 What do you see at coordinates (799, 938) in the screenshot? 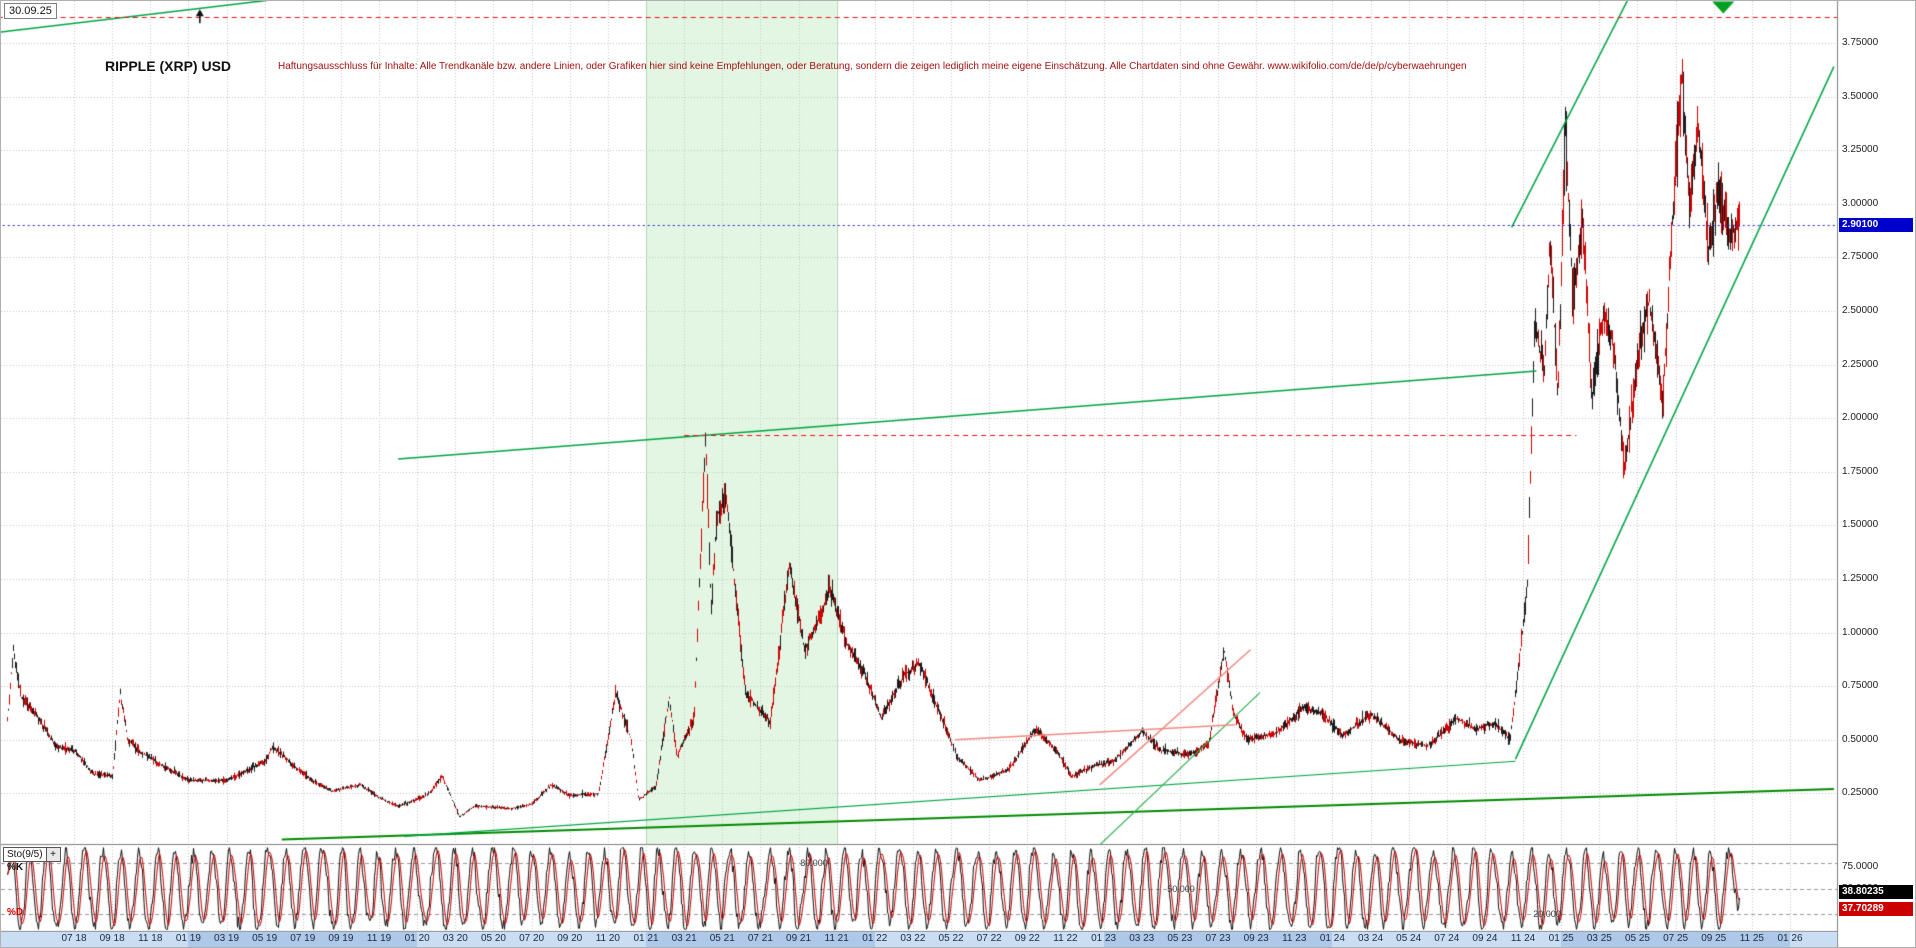
I see `time-axis-label: 09 21` at bounding box center [799, 938].